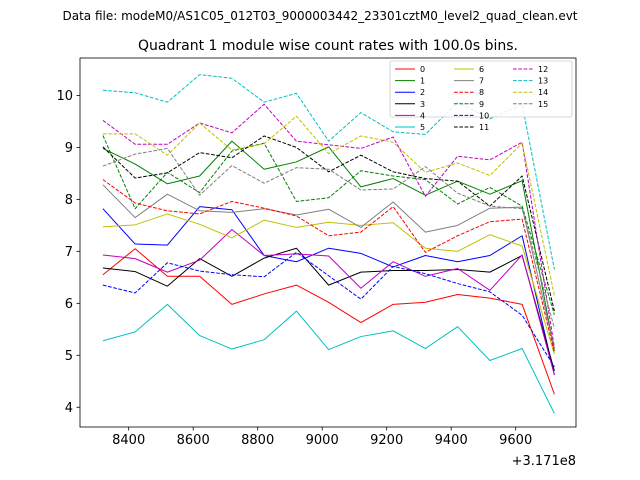  I want to click on y-tick-label: 4, so click(69, 408).